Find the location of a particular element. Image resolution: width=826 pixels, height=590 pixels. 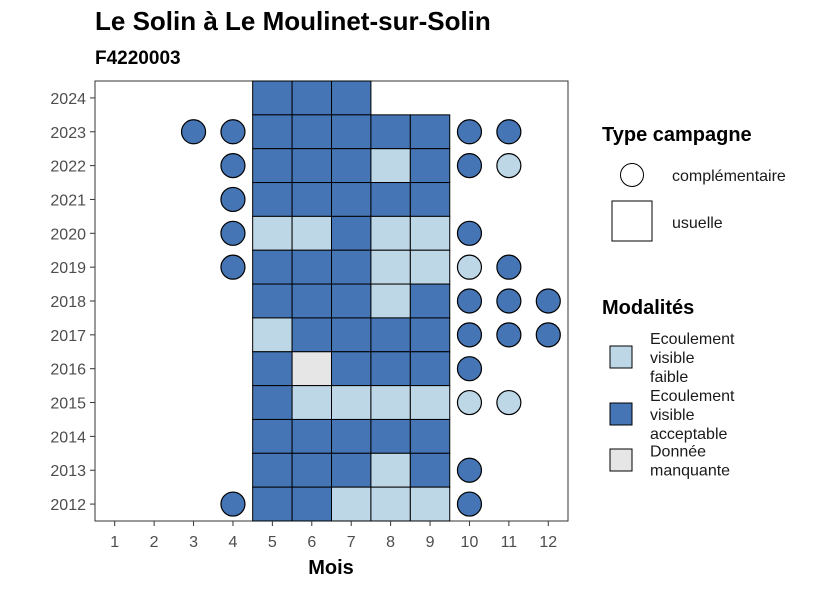

cell-2019-10-circle is located at coordinates (469, 267).